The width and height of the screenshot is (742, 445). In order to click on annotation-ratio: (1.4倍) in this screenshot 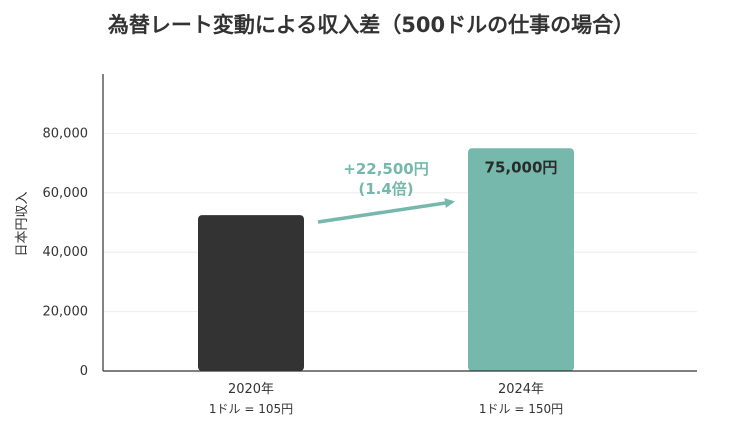, I will do `click(385, 189)`.